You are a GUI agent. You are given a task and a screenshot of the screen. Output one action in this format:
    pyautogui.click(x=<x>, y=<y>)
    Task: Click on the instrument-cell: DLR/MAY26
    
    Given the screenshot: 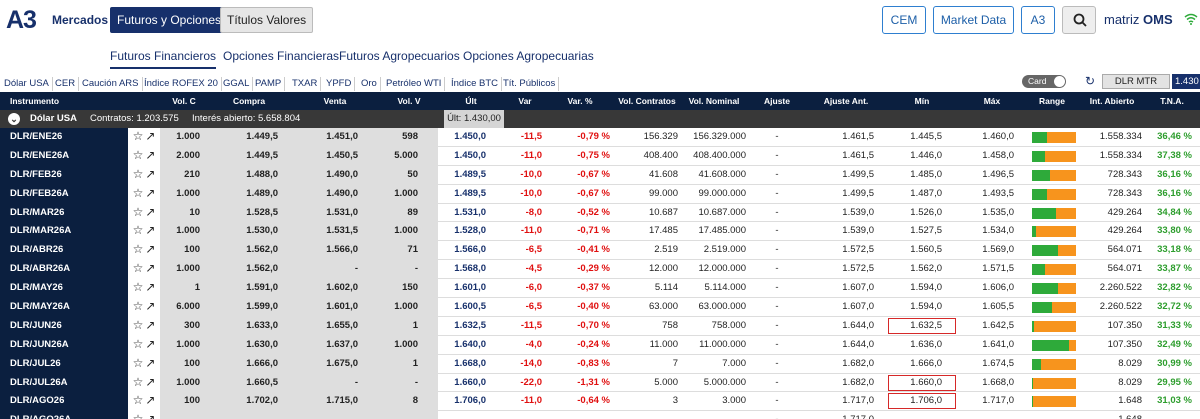 What is the action you would take?
    pyautogui.click(x=64, y=289)
    